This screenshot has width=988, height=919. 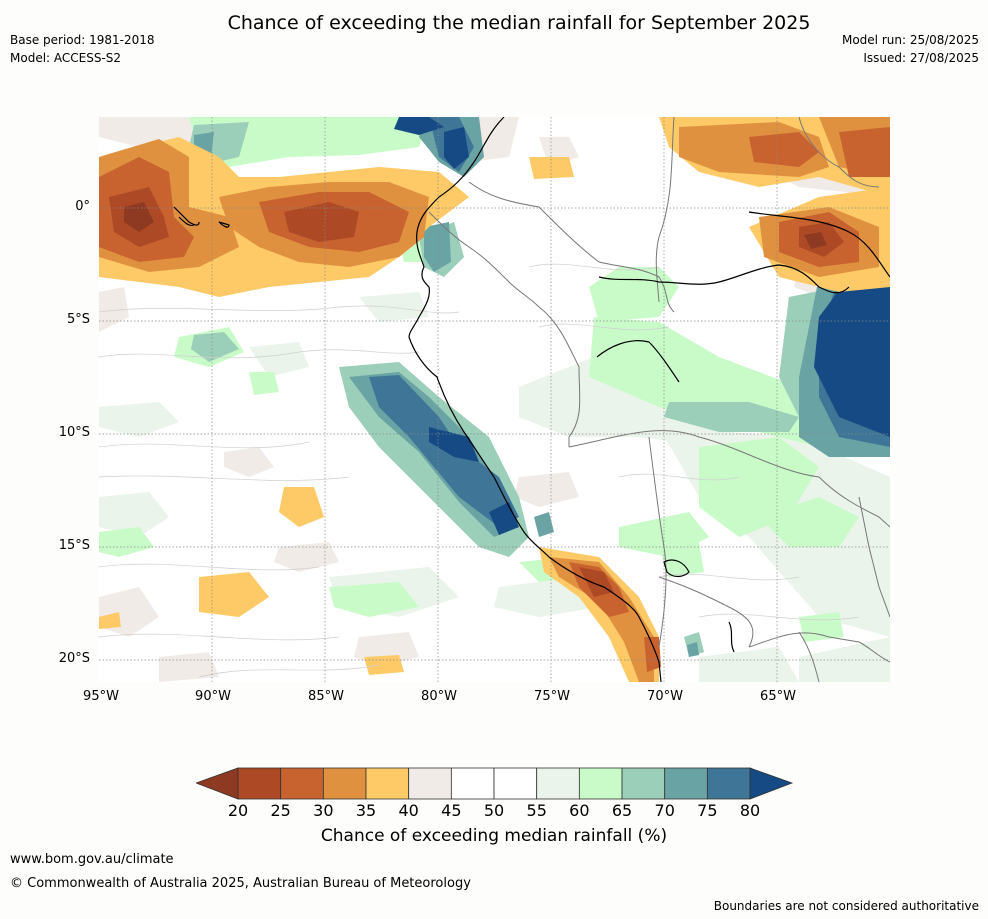 What do you see at coordinates (323, 810) in the screenshot?
I see `colorbar-tick-label: 30` at bounding box center [323, 810].